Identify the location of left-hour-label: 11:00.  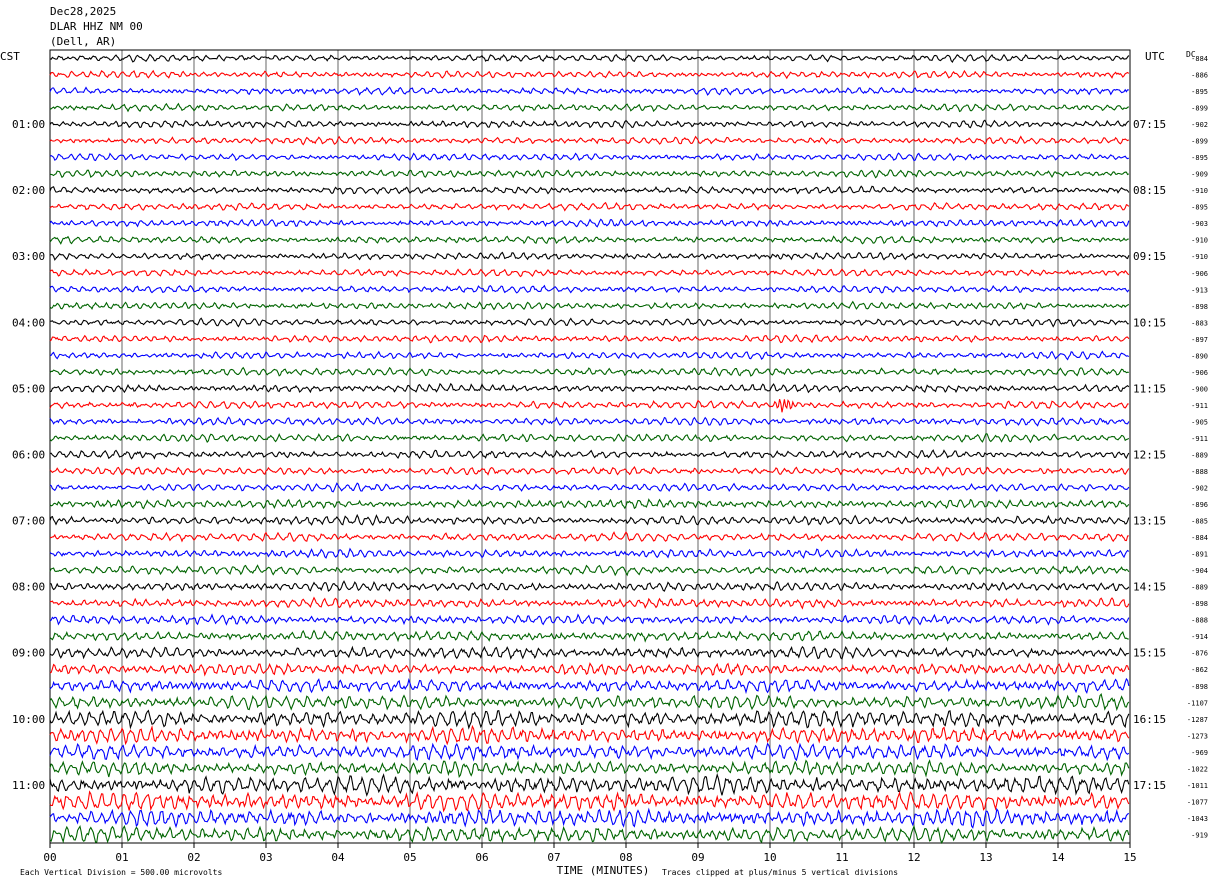
(28, 785).